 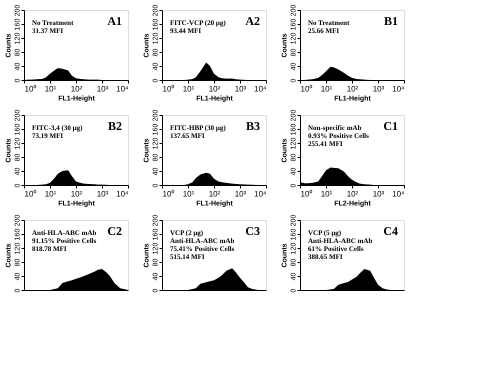 What do you see at coordinates (114, 231) in the screenshot?
I see `chart-title: C2` at bounding box center [114, 231].